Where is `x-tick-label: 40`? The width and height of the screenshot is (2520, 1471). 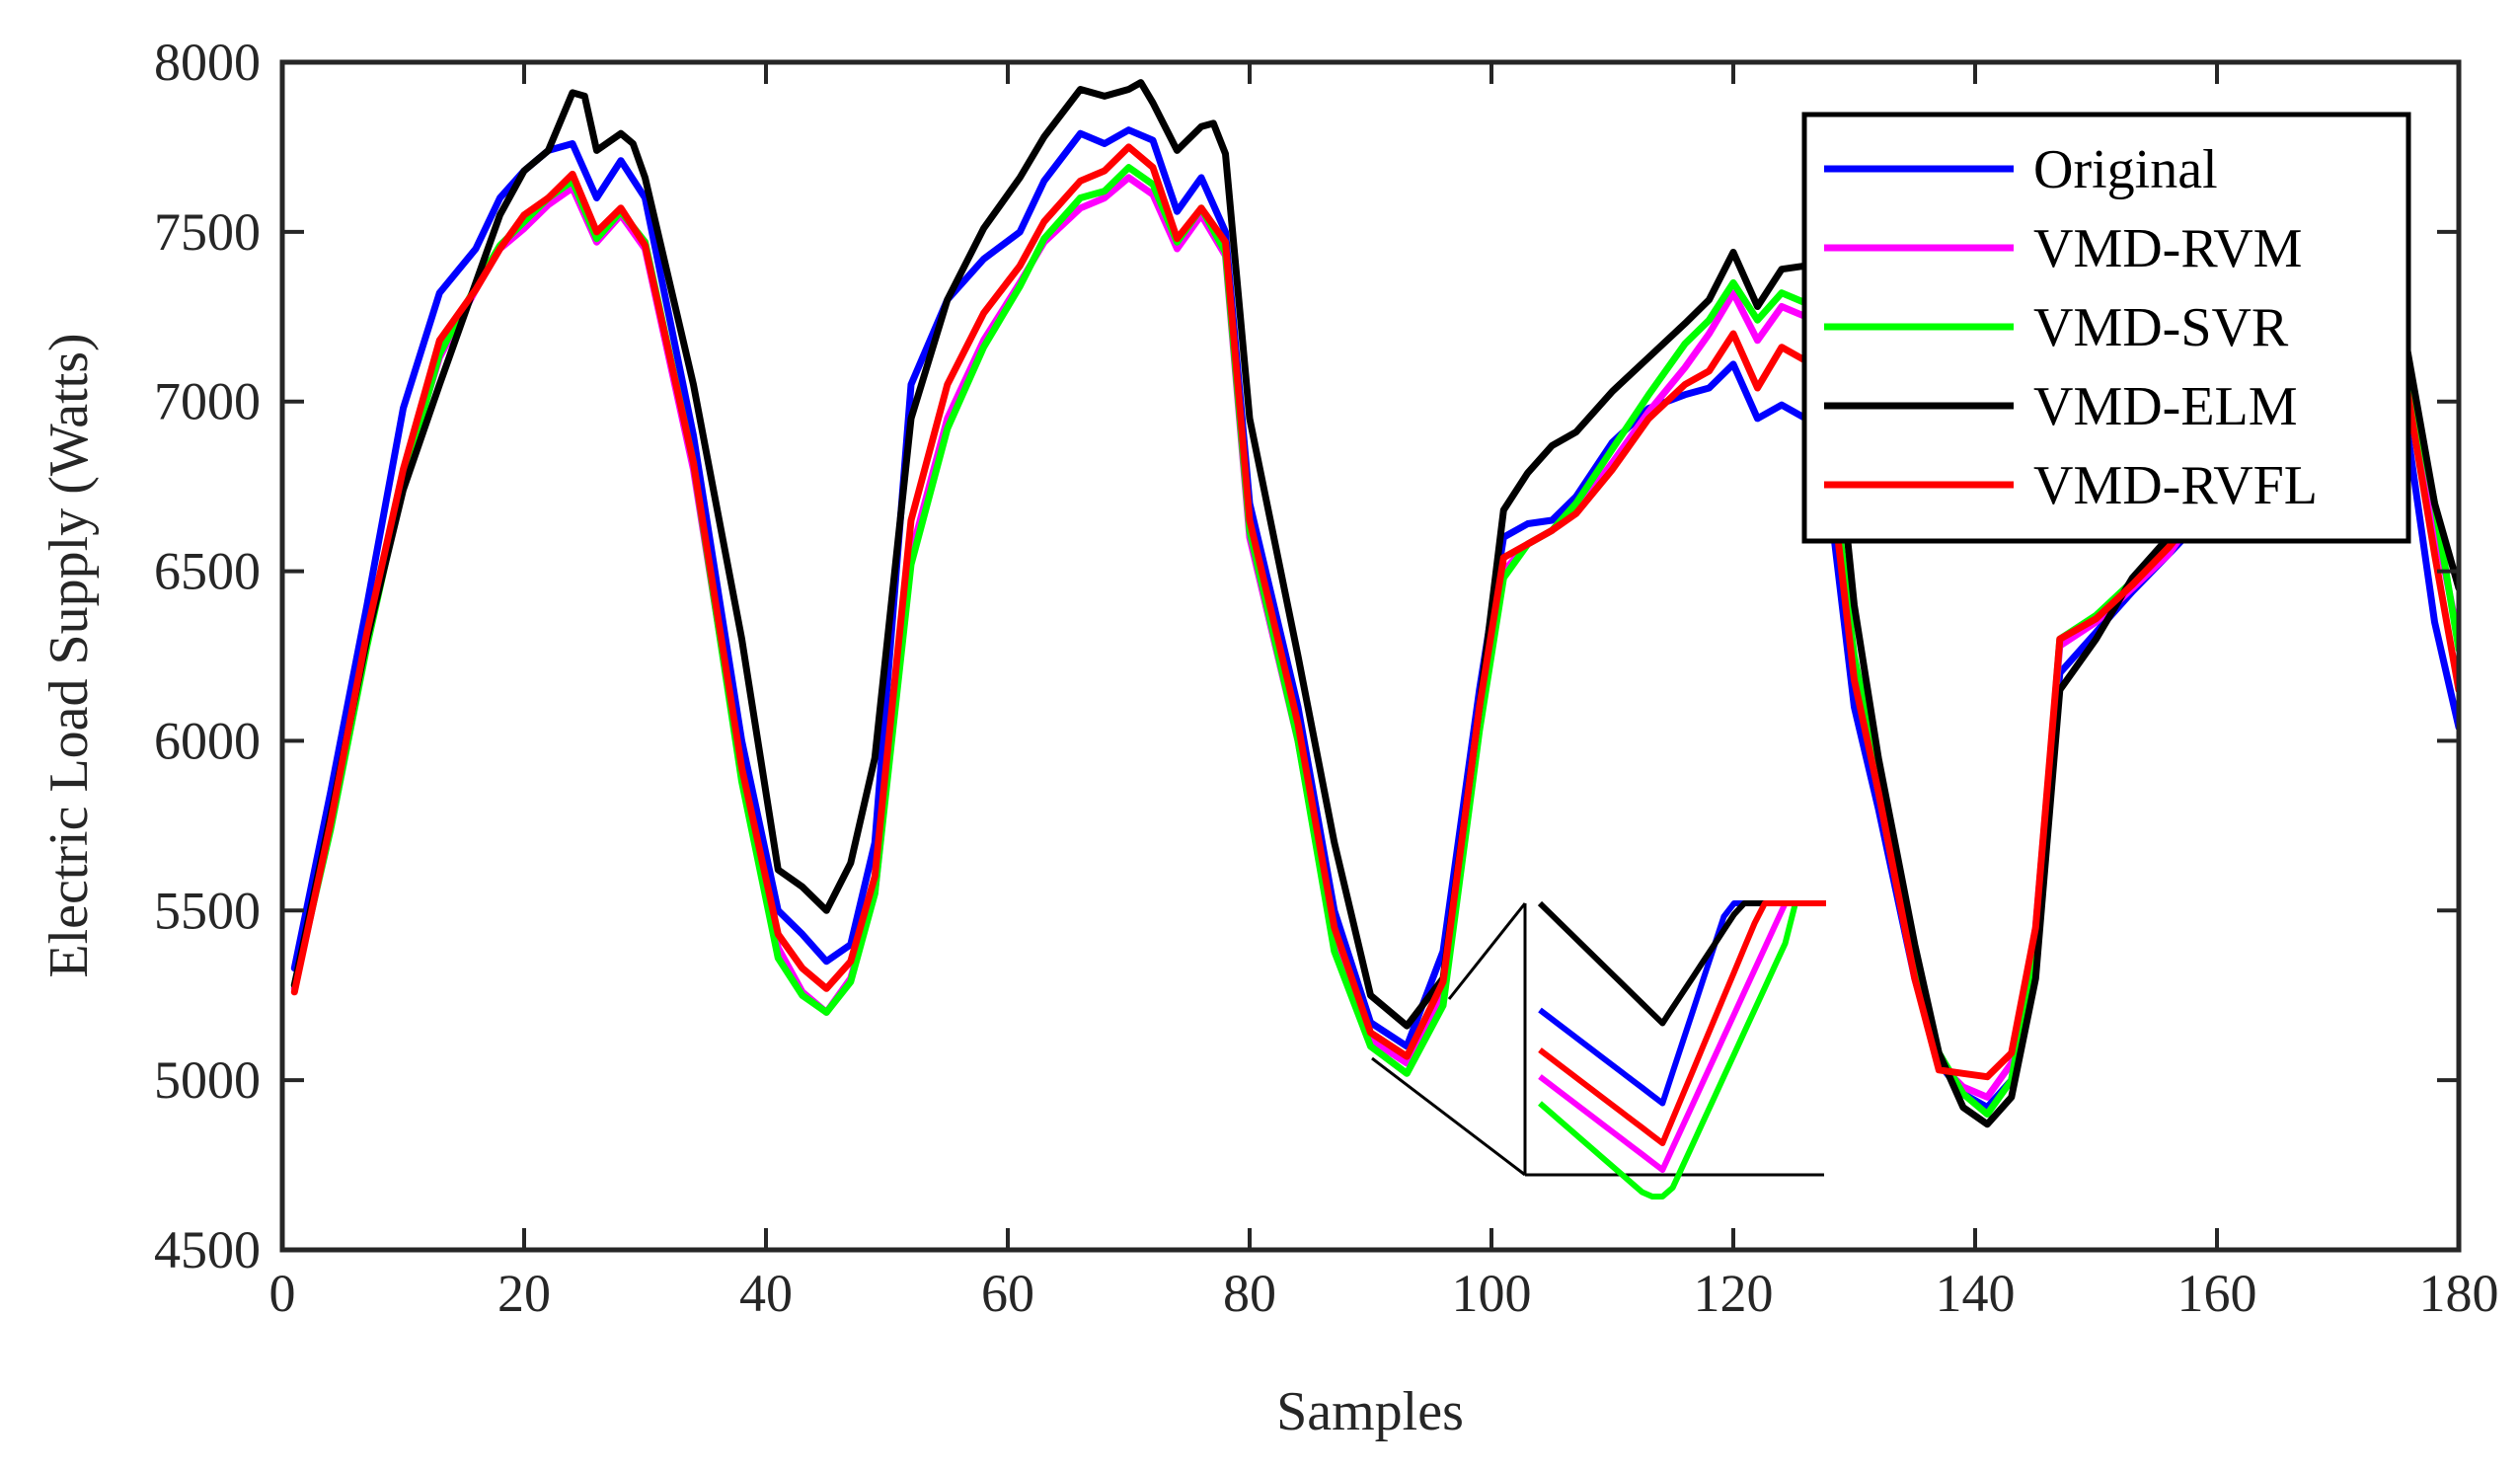
x-tick-label: 40 is located at coordinates (766, 1293).